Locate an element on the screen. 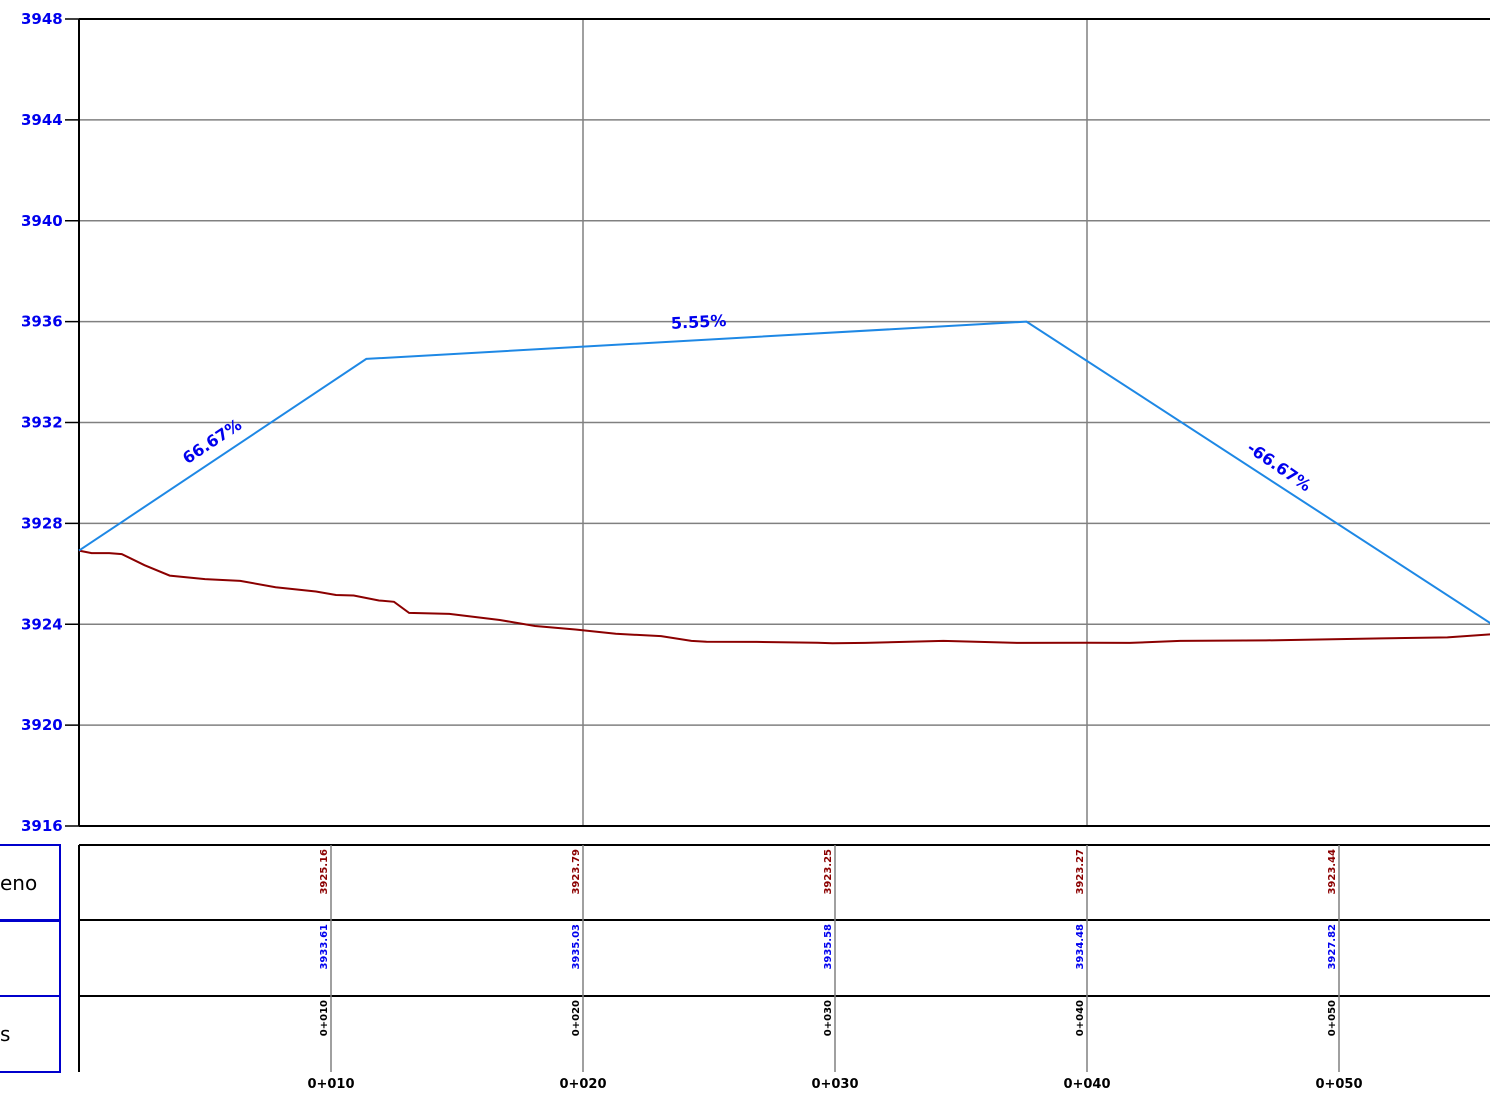 The height and width of the screenshot is (1096, 1490). y-tick-label: 3916 is located at coordinates (42, 826).